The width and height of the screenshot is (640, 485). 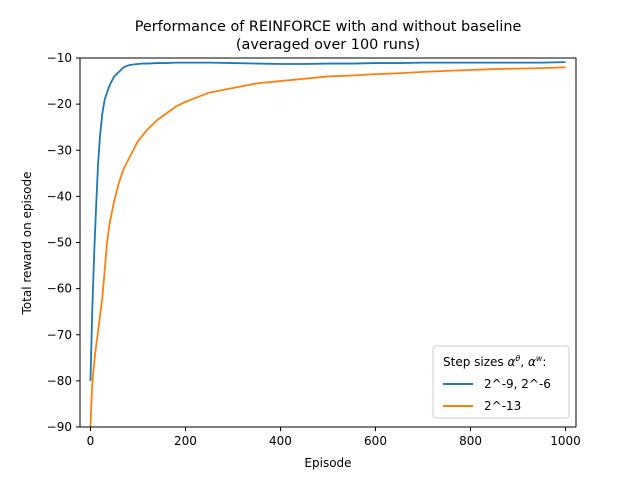 I want to click on y-tick-label: −10, so click(x=59, y=58).